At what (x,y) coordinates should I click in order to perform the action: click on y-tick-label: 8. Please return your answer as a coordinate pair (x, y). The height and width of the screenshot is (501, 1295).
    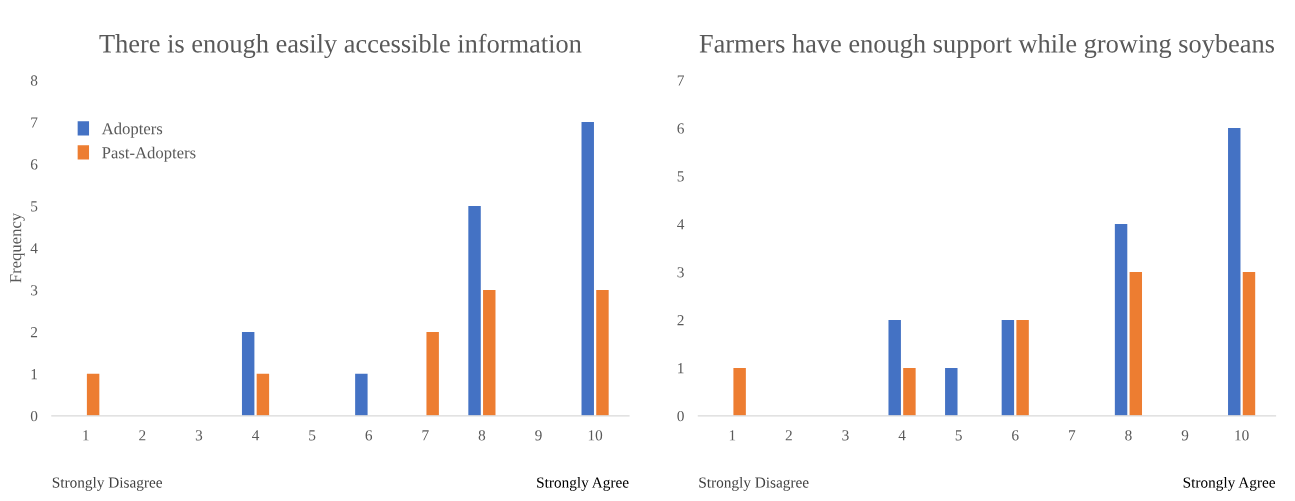
    Looking at the image, I should click on (34, 80).